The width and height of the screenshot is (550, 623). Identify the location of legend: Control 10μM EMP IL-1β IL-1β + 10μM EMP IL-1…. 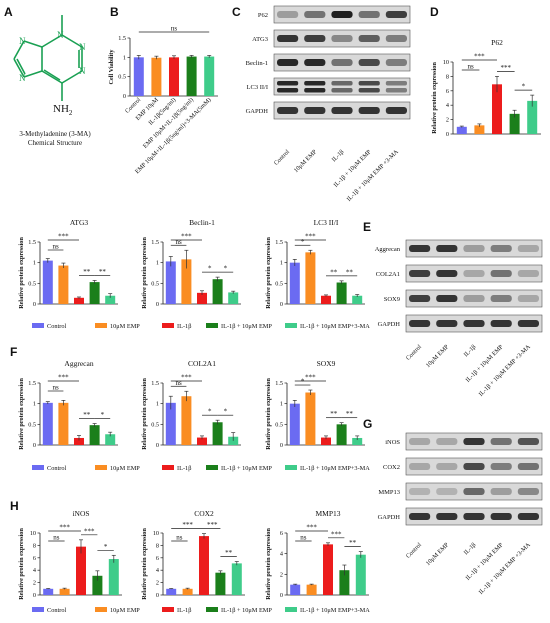
(201, 326).